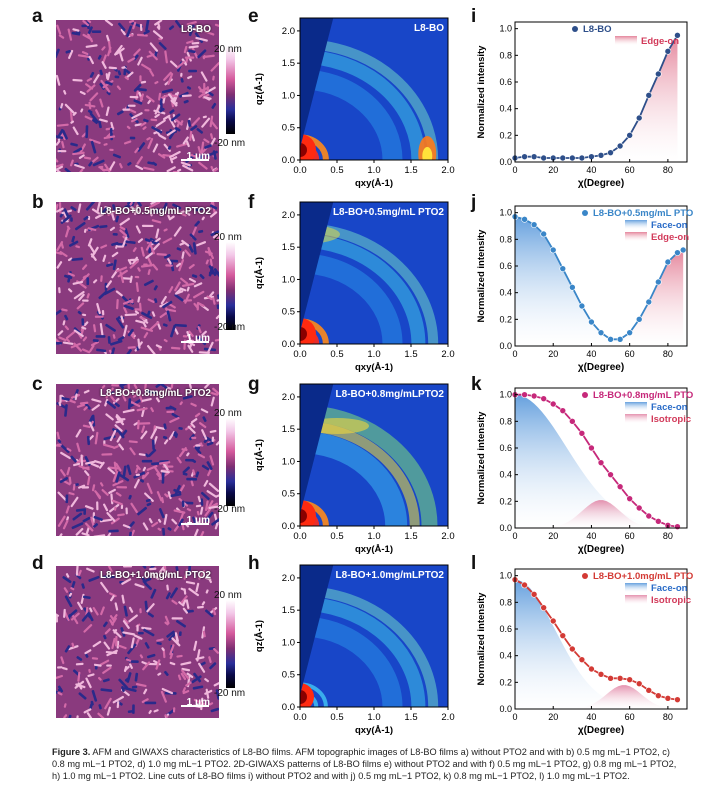 Image resolution: width=711 pixels, height=793 pixels. Describe the element at coordinates (259, 89) in the screenshot. I see `y-axis-label: qz(Å-1)` at that location.